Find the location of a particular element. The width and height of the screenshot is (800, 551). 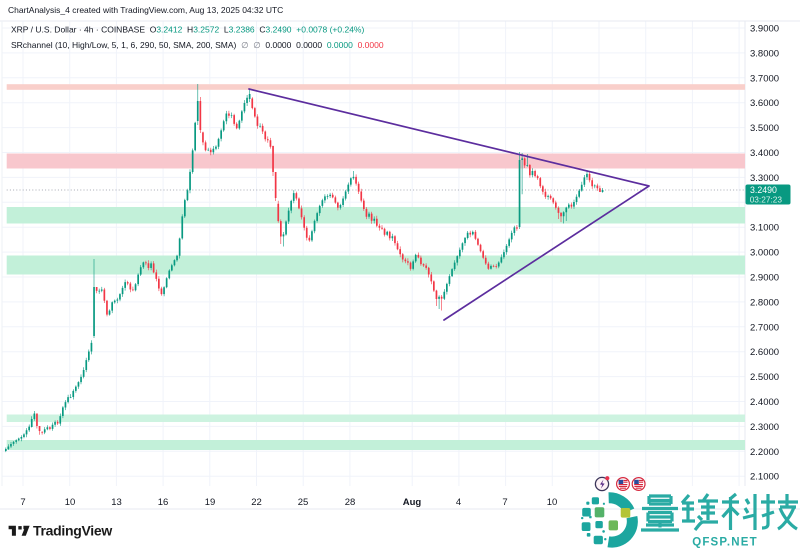

svg-text: 2.9000 is located at coordinates (764, 278).